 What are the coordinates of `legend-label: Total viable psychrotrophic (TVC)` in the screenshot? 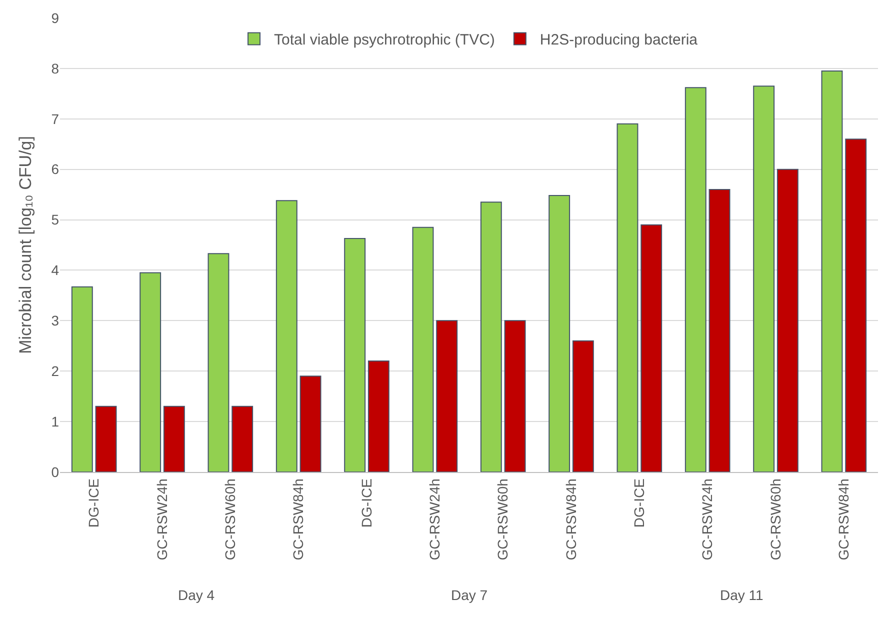 It's located at (384, 40).